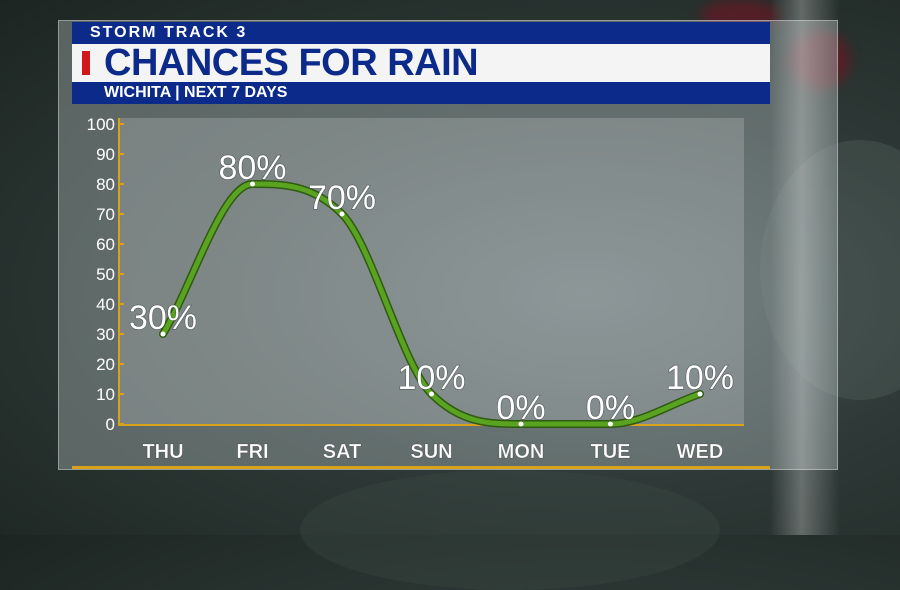 The height and width of the screenshot is (590, 900). I want to click on y-tick-label: 20, so click(105, 364).